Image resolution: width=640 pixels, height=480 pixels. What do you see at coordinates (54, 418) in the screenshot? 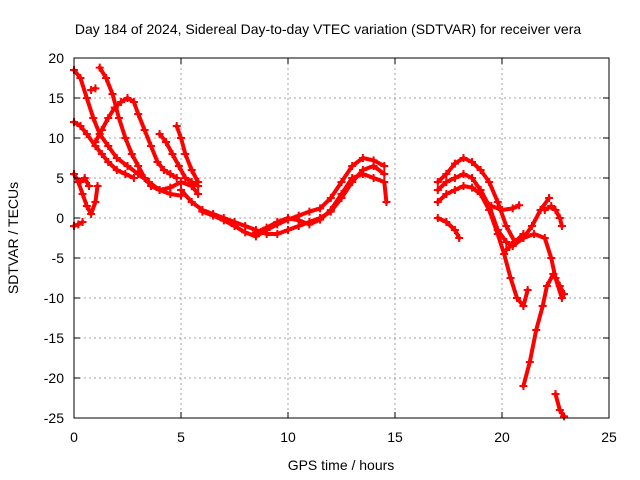
I see `y-tick-label: -25` at bounding box center [54, 418].